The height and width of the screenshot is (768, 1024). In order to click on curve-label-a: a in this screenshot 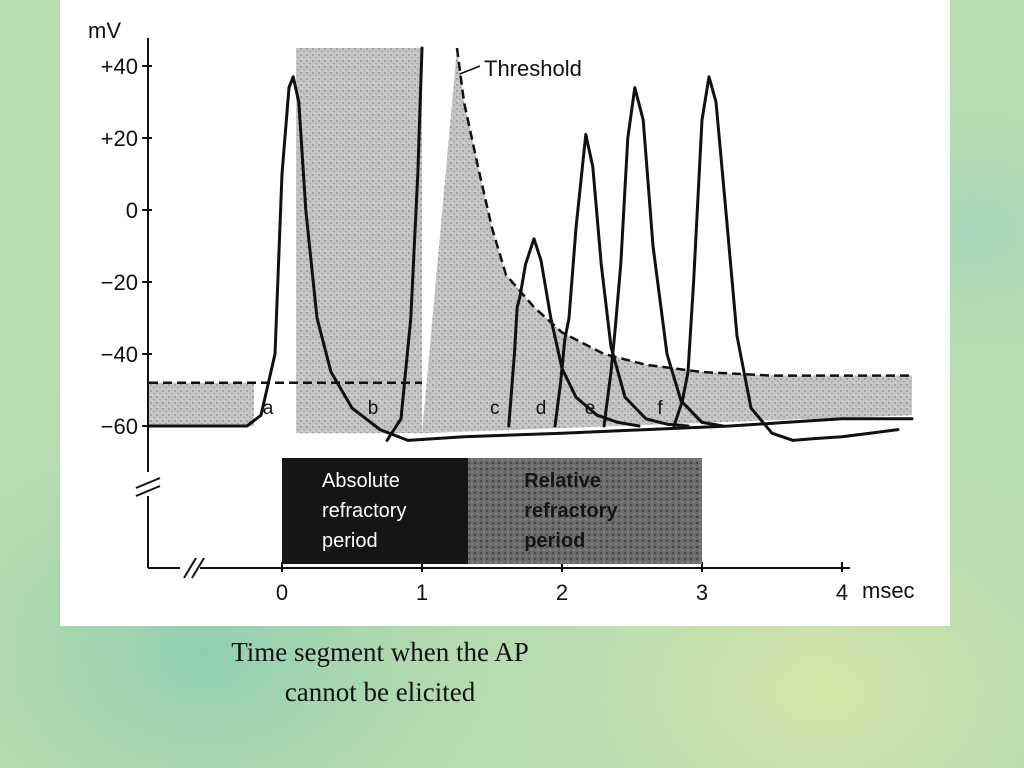, I will do `click(268, 408)`.